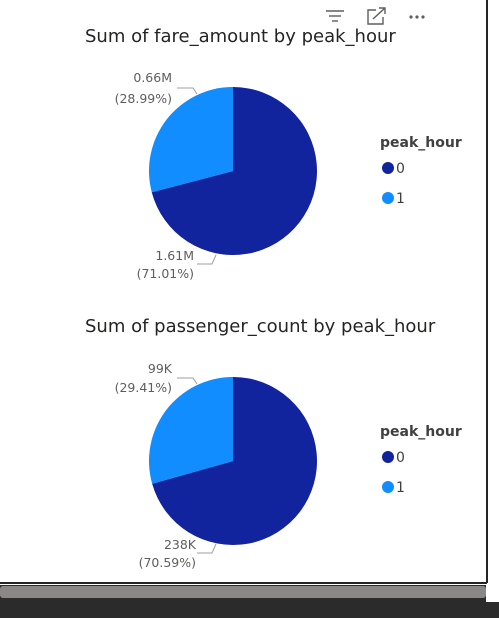  Describe the element at coordinates (167, 562) in the screenshot. I see `data-label-percent-slice-0: (70.59%)` at that location.